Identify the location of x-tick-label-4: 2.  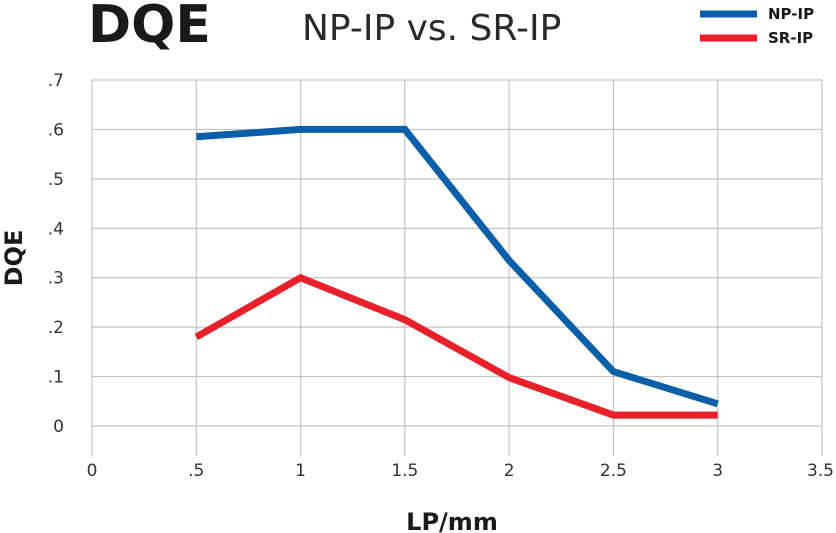
(509, 471).